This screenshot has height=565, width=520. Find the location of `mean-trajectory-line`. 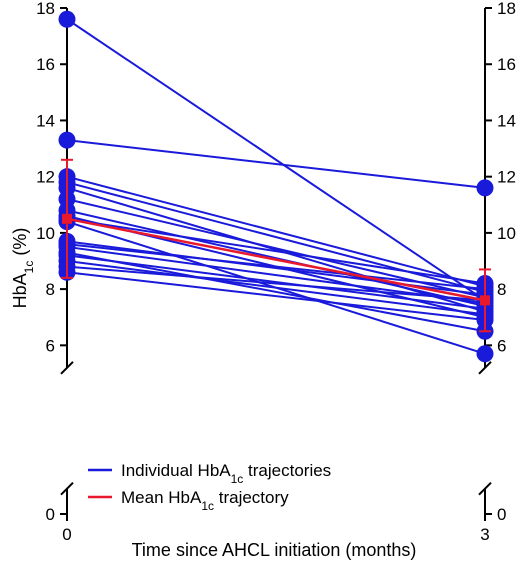

mean-trajectory-line is located at coordinates (276, 259).